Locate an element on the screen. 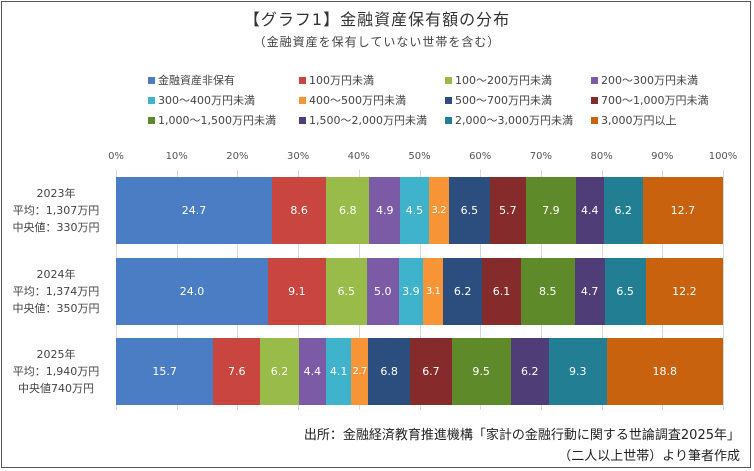 The image size is (754, 471). data-label: 4.5 is located at coordinates (414, 210).